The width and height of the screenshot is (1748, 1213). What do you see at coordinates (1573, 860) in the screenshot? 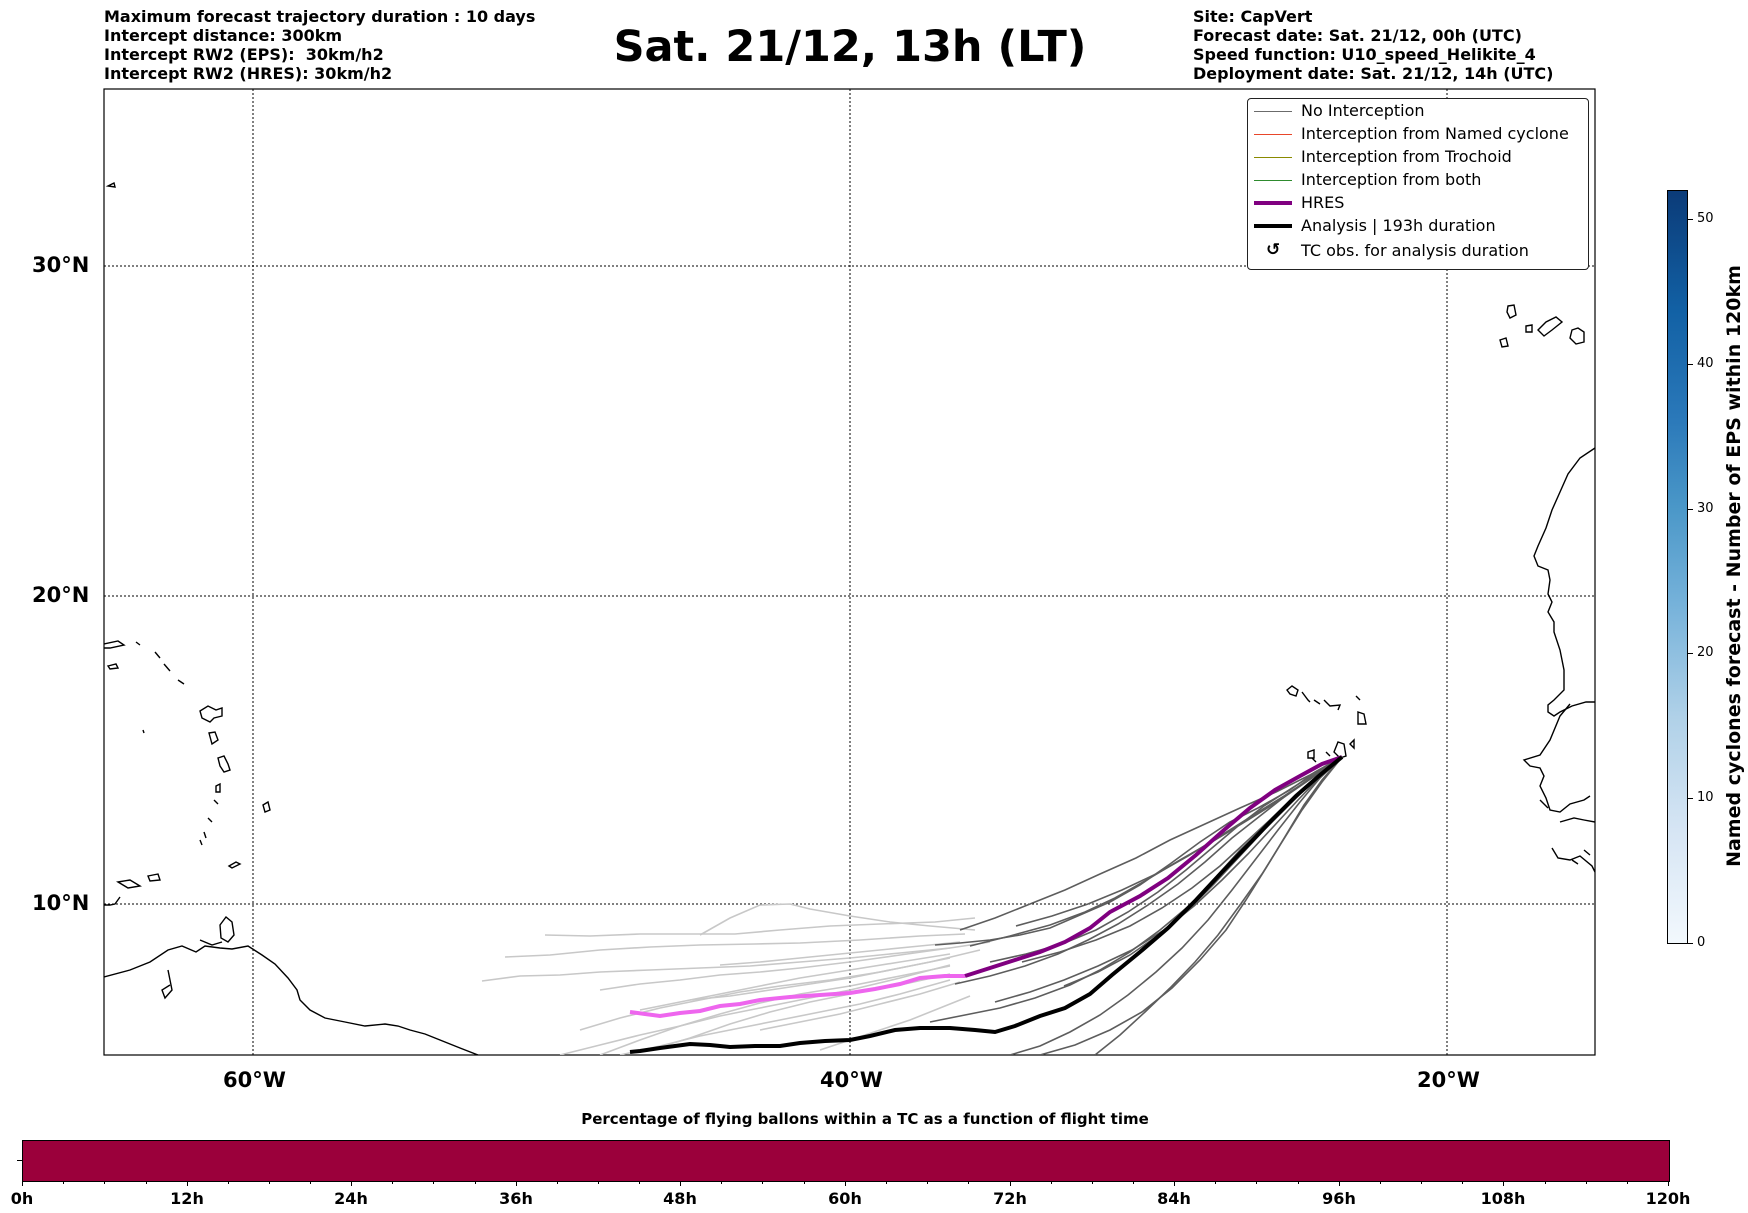
I see `guinea-bissau-islands` at bounding box center [1573, 860].